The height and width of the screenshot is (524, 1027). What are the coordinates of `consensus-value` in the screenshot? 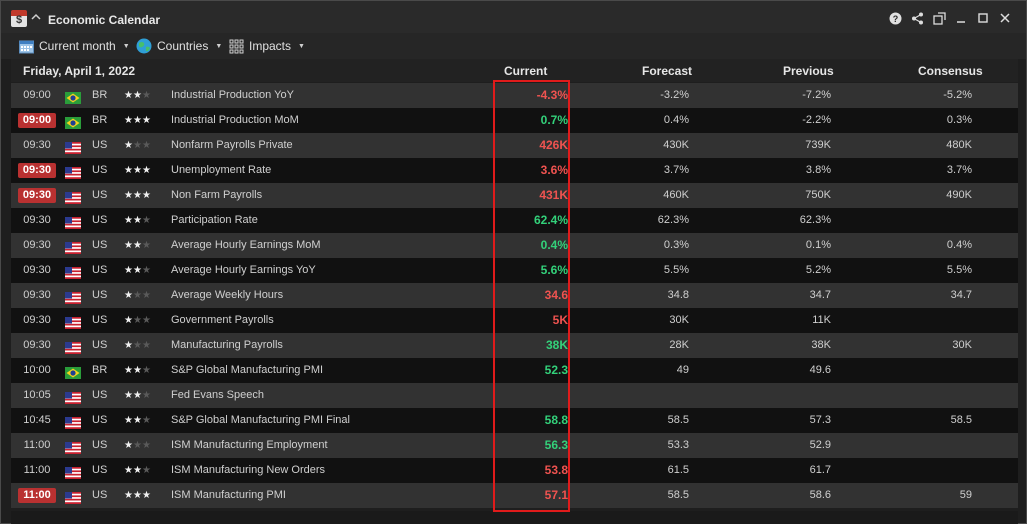 It's located at (921, 220).